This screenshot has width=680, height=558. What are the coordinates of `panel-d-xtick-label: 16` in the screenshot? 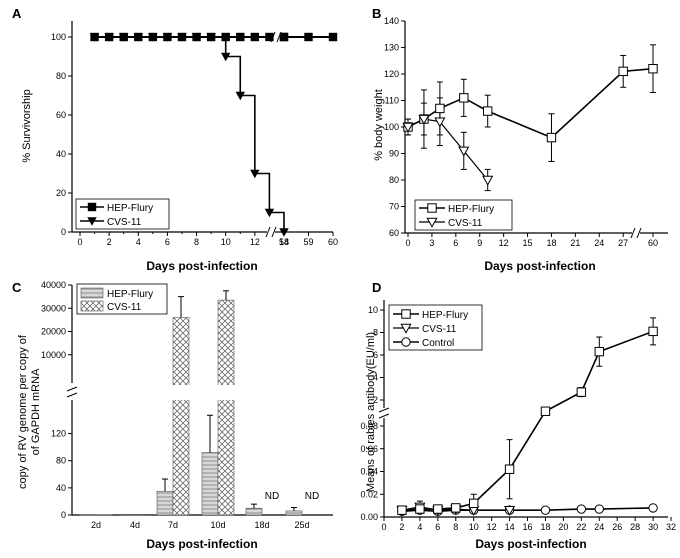 It's located at (528, 527).